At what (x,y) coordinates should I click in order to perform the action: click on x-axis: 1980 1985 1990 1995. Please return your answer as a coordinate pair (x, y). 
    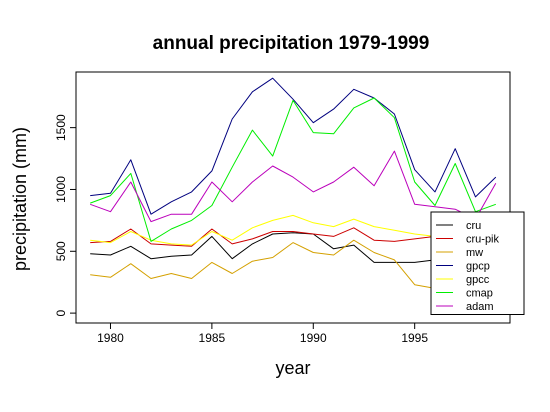
    Looking at the image, I should click on (262, 334).